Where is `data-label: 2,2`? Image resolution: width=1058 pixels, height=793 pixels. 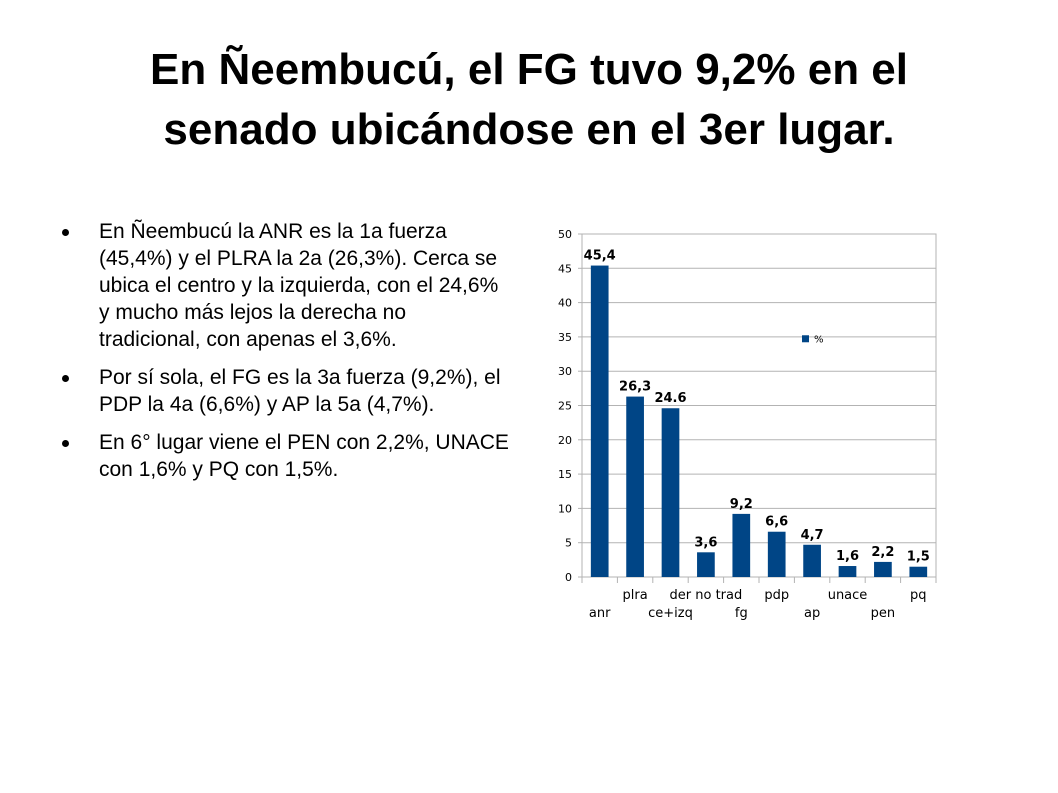
data-label: 2,2 is located at coordinates (882, 552).